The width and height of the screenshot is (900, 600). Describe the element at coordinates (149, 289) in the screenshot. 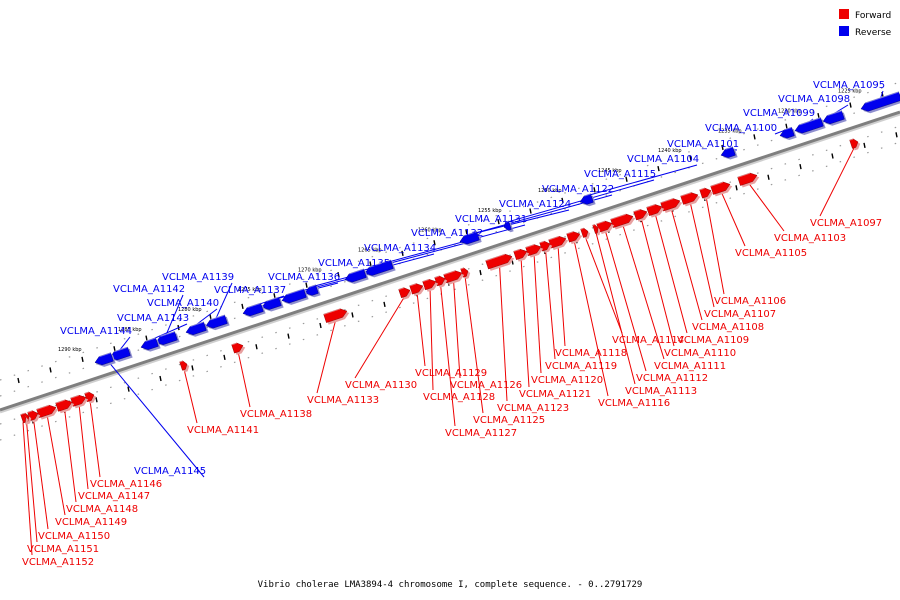

I see `gene-label-vclma_a1142: VCLMA_A1142` at that location.